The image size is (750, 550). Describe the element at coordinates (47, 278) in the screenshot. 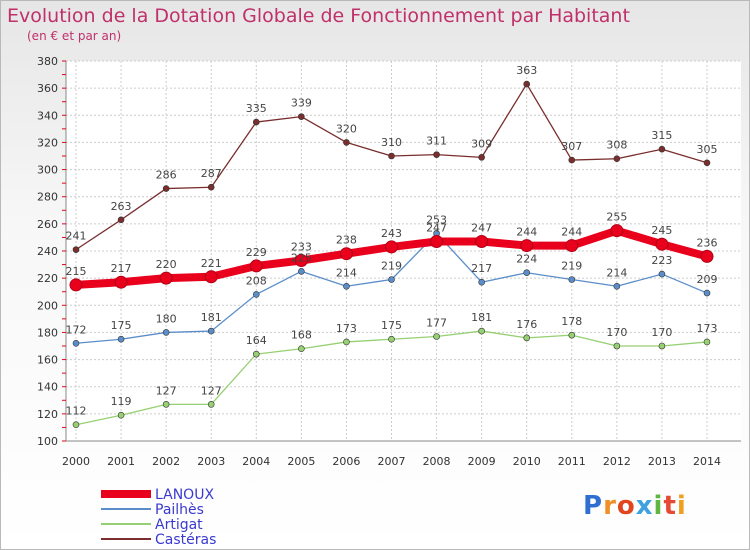

I see `y-tick-label: 220` at that location.